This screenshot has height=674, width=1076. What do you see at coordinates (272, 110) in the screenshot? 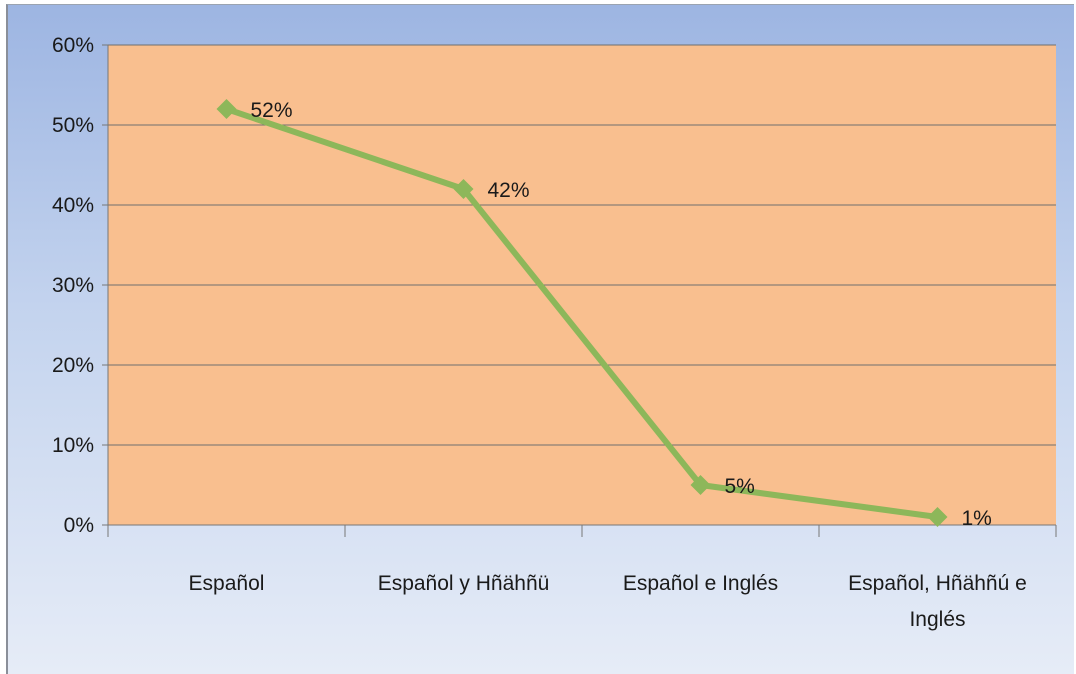
I see `data-label: 52%` at bounding box center [272, 110].